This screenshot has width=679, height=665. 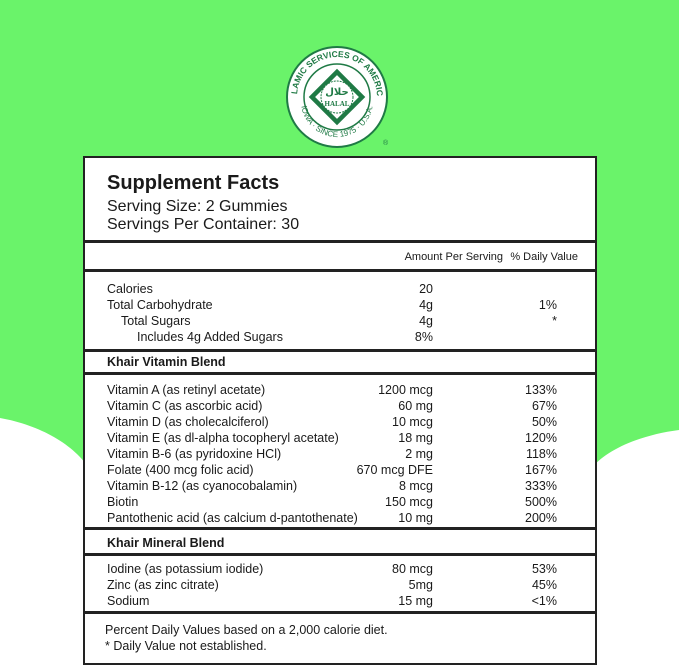 What do you see at coordinates (340, 543) in the screenshot?
I see `mineral-blend-heading: Khair Mineral Blend` at bounding box center [340, 543].